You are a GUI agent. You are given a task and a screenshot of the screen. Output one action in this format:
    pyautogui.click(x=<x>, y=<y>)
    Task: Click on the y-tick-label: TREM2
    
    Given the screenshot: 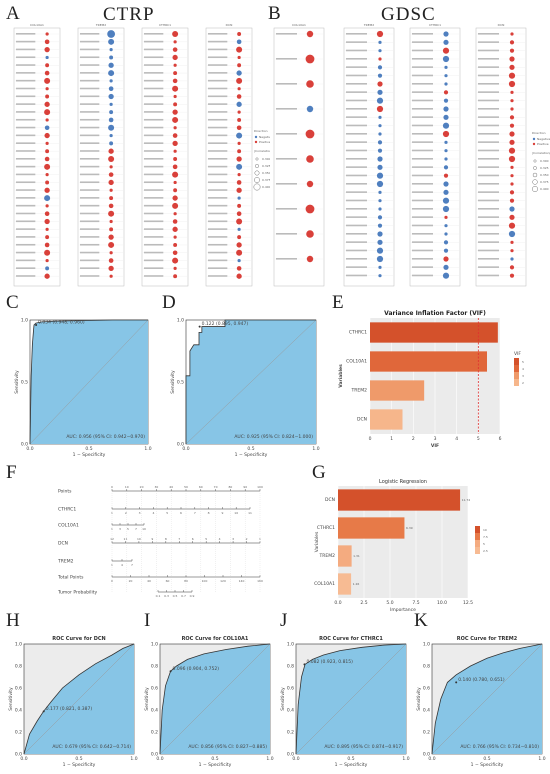 What is the action you would take?
    pyautogui.click(x=327, y=556)
    